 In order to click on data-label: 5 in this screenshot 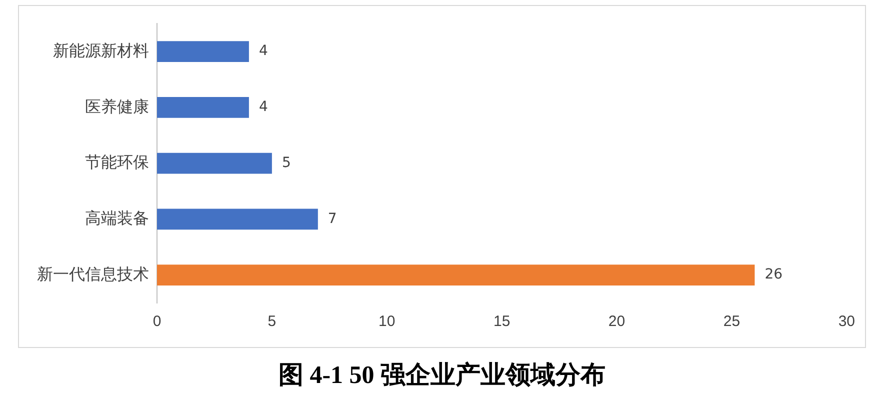, I will do `click(286, 162)`.